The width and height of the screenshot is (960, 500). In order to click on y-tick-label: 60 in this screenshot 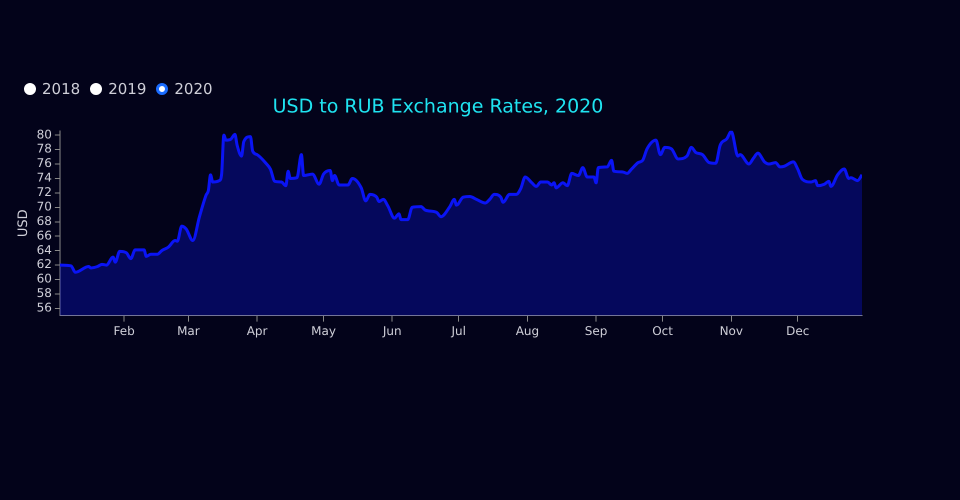, I will do `click(44, 279)`.